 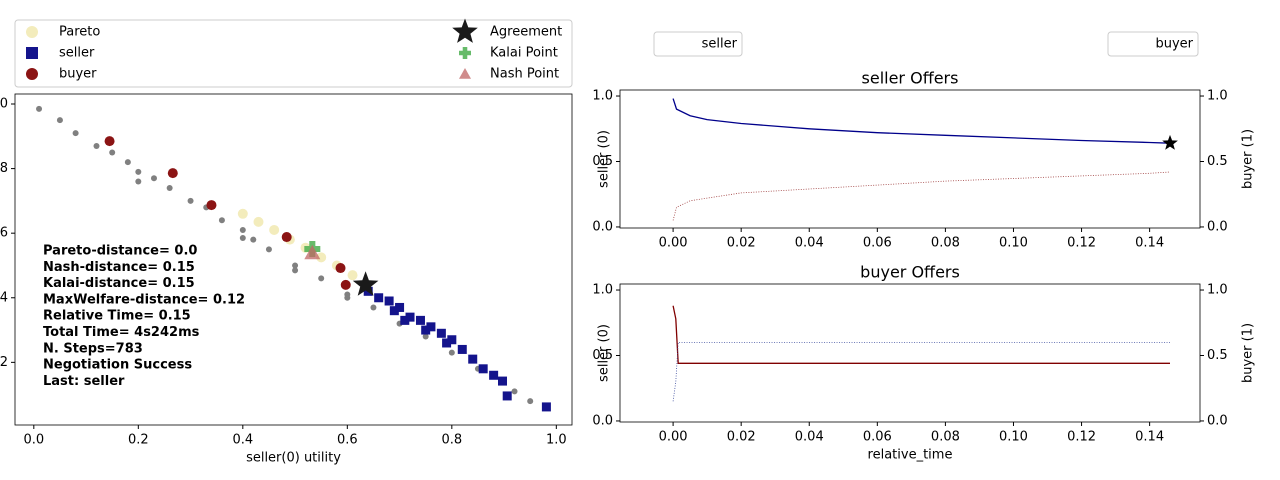 I want to click on annotation: Total Time= 4s242ms, so click(x=121, y=332).